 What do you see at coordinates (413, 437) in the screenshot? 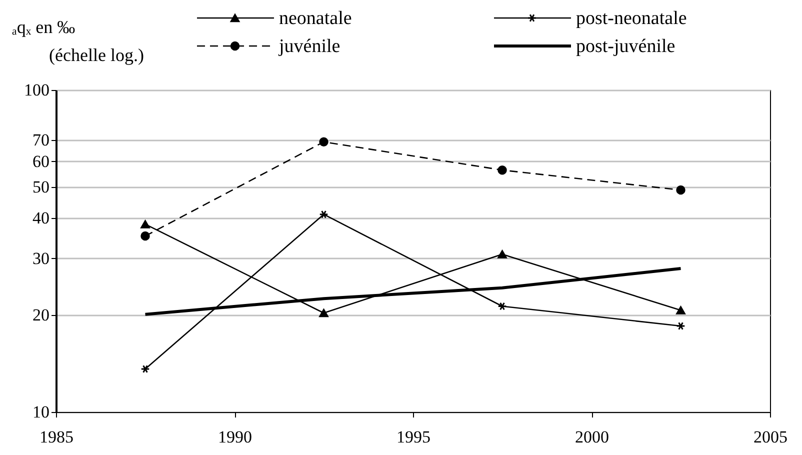
I see `x-tick-label: 1995` at bounding box center [413, 437].